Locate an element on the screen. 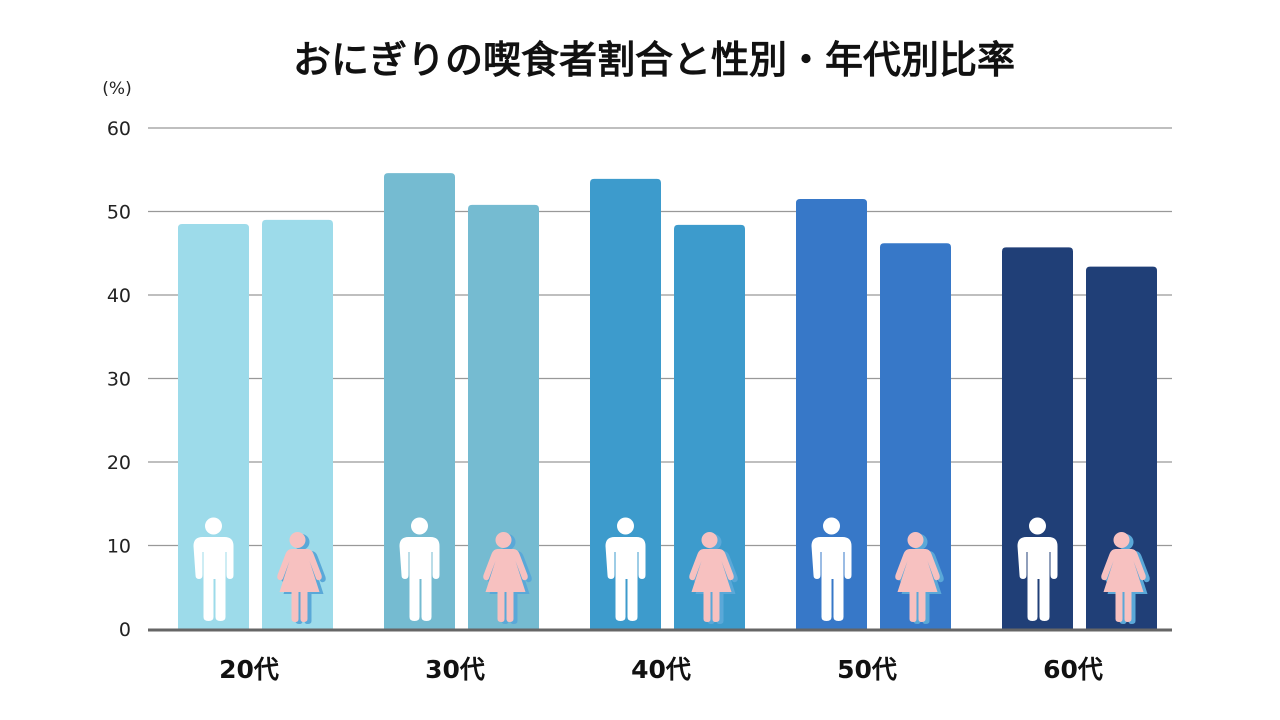 The width and height of the screenshot is (1280, 720). x-tick-label: 30代 is located at coordinates (455, 669).